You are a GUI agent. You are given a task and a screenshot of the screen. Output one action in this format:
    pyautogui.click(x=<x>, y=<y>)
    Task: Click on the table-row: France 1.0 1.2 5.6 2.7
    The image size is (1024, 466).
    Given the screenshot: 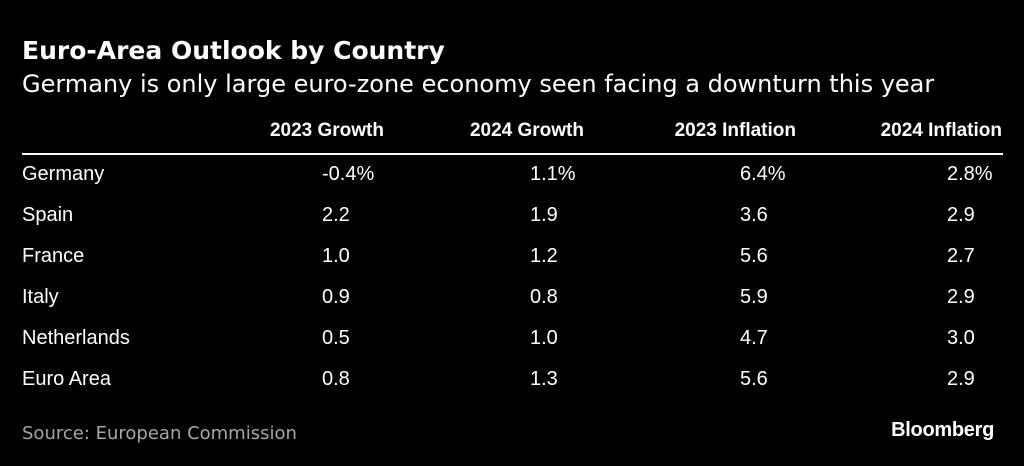 What is the action you would take?
    pyautogui.click(x=512, y=265)
    